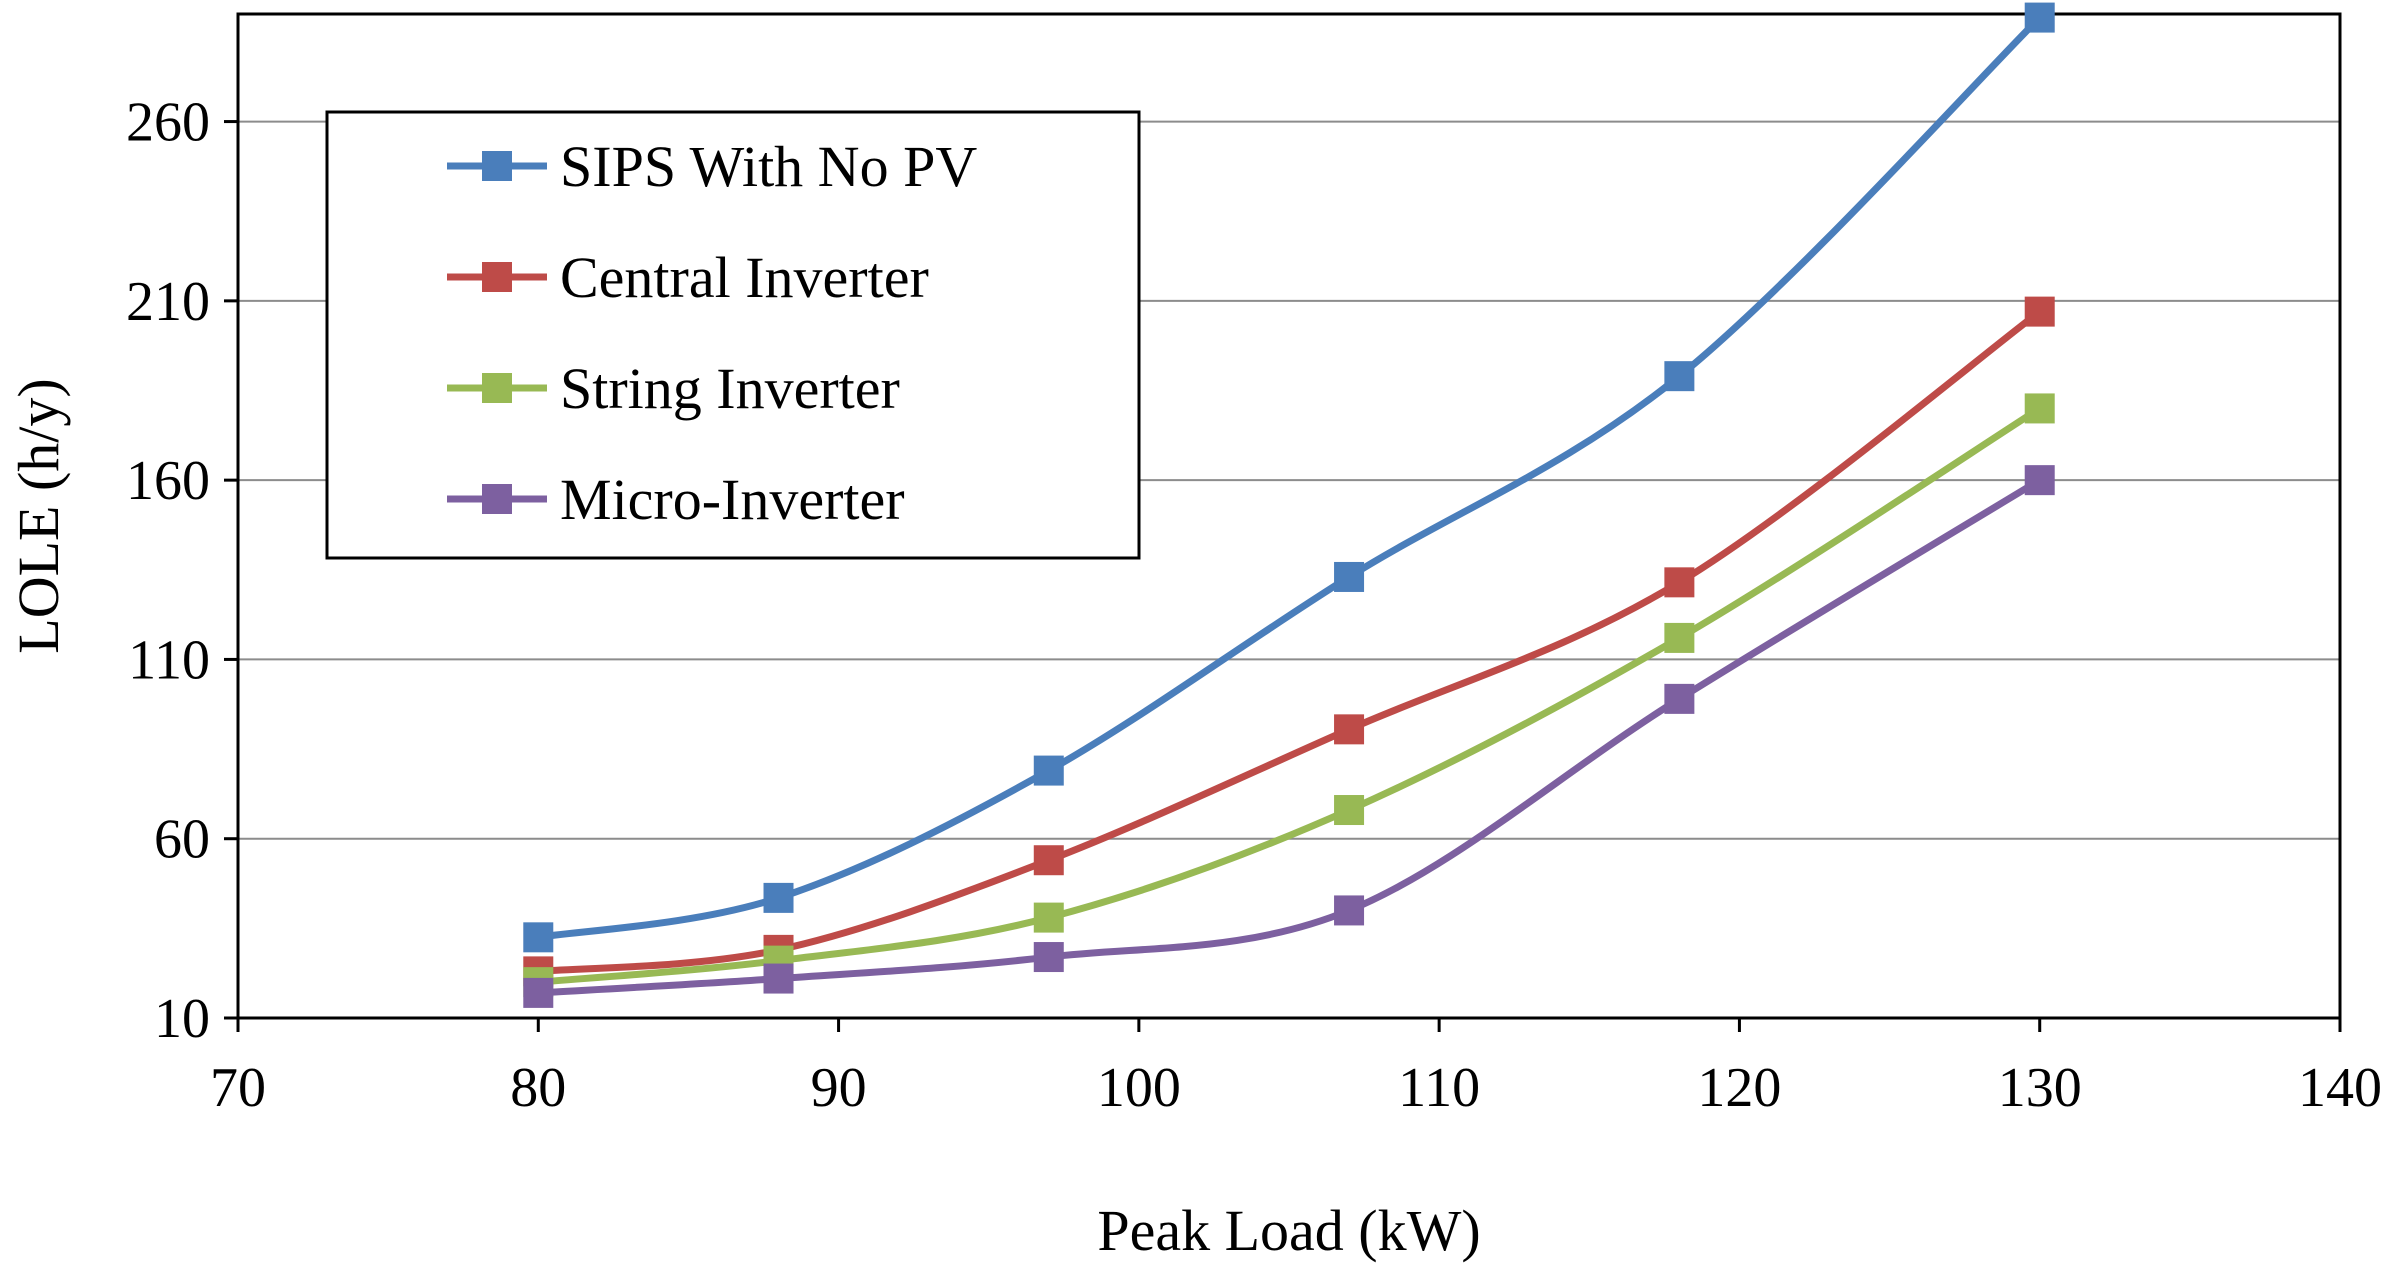 The height and width of the screenshot is (1283, 2391). Describe the element at coordinates (168, 481) in the screenshot. I see `y-tick-label: 160` at that location.